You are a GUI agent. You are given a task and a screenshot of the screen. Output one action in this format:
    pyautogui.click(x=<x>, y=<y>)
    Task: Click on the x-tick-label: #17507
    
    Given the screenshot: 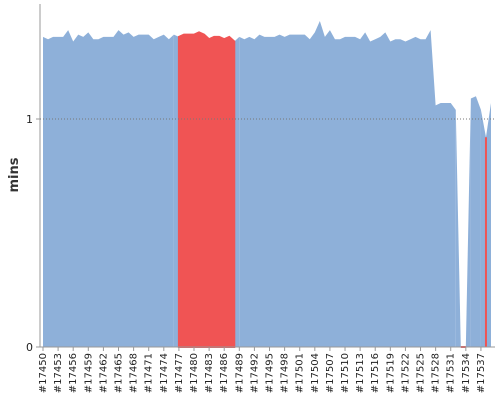 What is the action you would take?
    pyautogui.click(x=330, y=373)
    